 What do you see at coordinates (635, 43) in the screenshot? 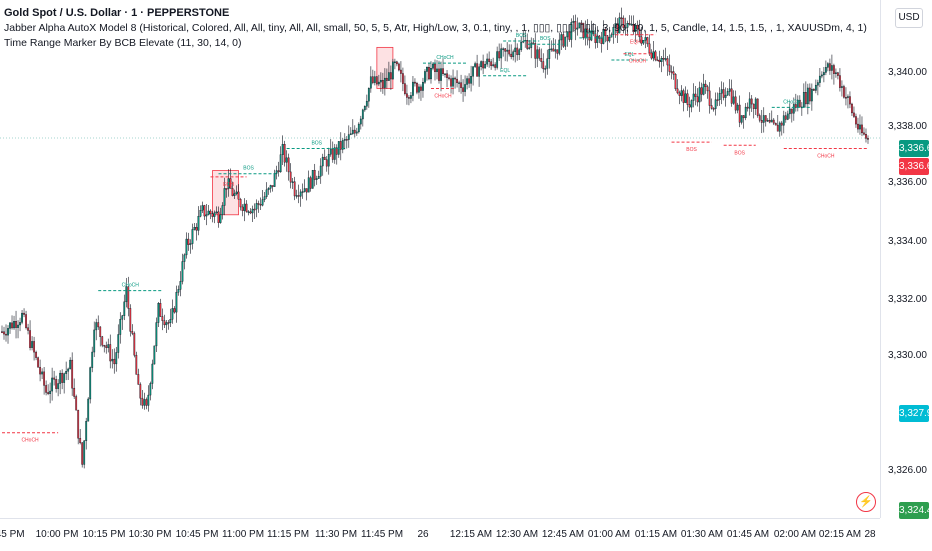
I see `structure-label: EQH` at bounding box center [635, 43].